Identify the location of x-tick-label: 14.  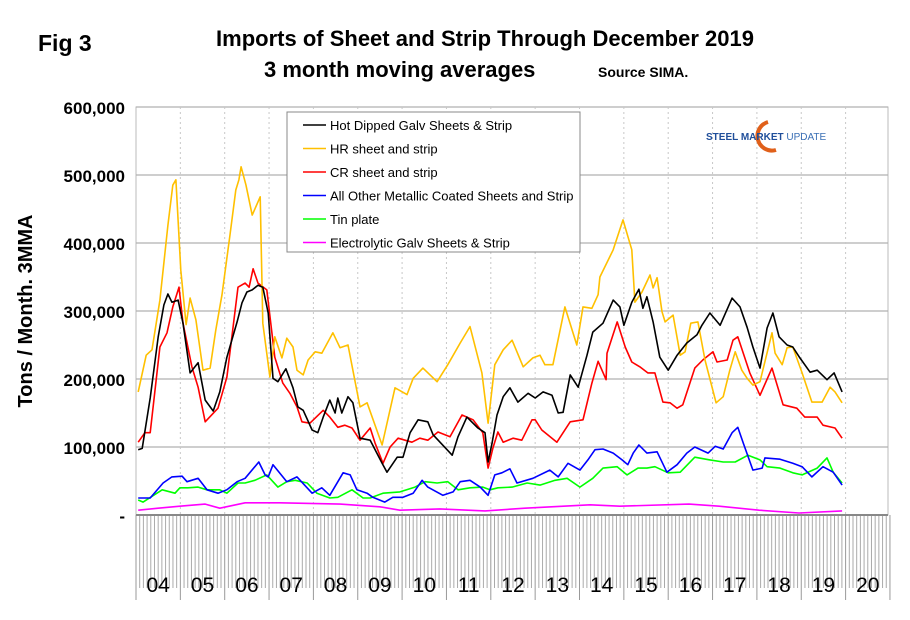
(602, 585).